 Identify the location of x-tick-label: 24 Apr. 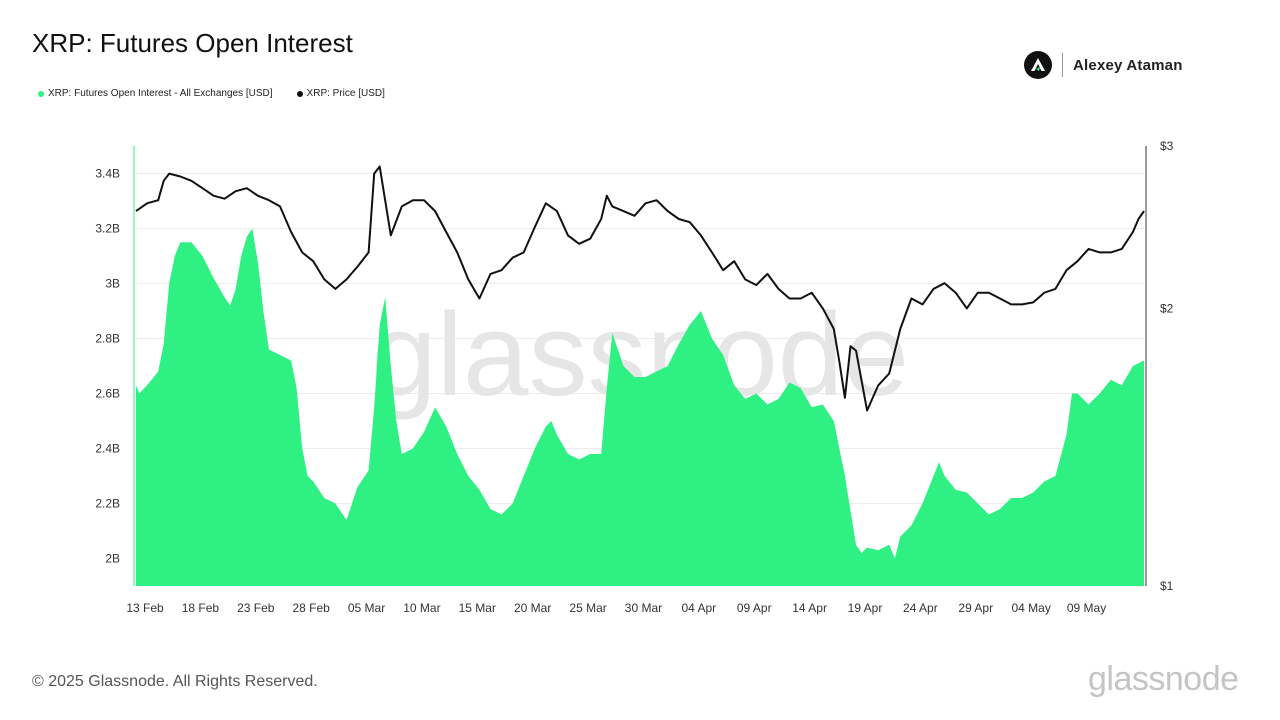
(920, 608).